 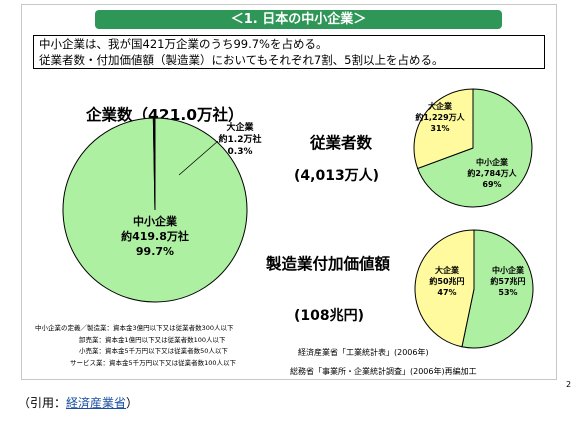 I want to click on slice-percent-label: 99.7%, so click(x=155, y=251).